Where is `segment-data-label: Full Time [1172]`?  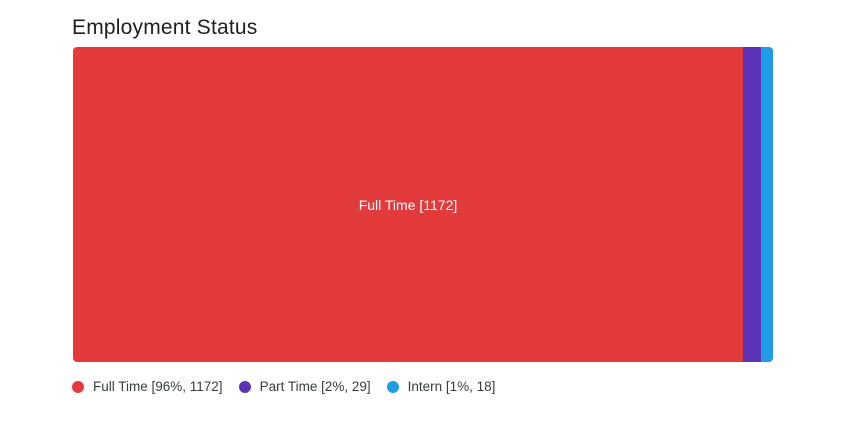 segment-data-label: Full Time [1172] is located at coordinates (408, 204).